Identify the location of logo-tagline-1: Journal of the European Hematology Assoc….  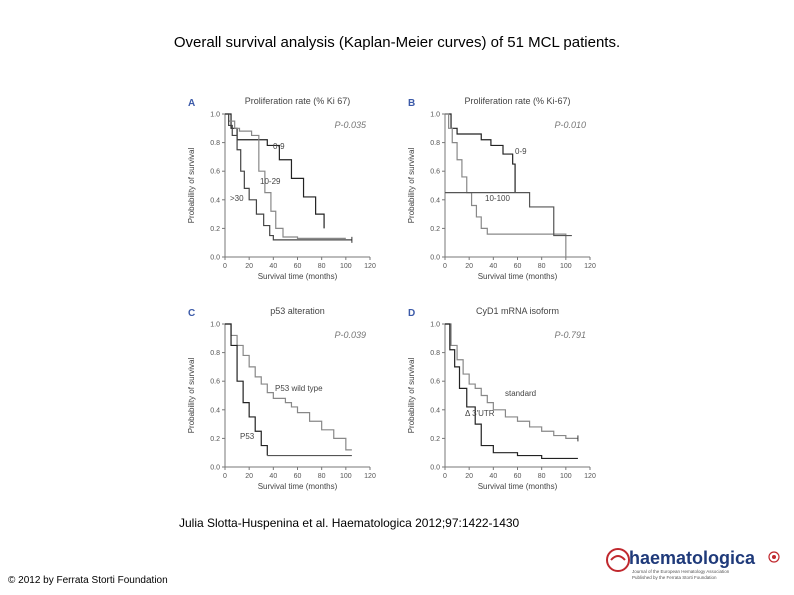
(681, 571).